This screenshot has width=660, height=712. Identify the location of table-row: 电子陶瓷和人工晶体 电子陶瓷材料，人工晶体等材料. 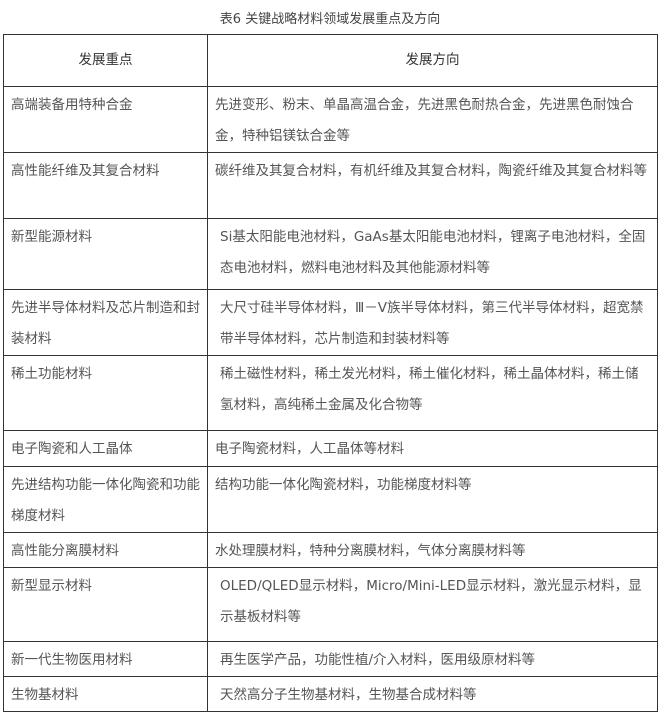
(330, 448).